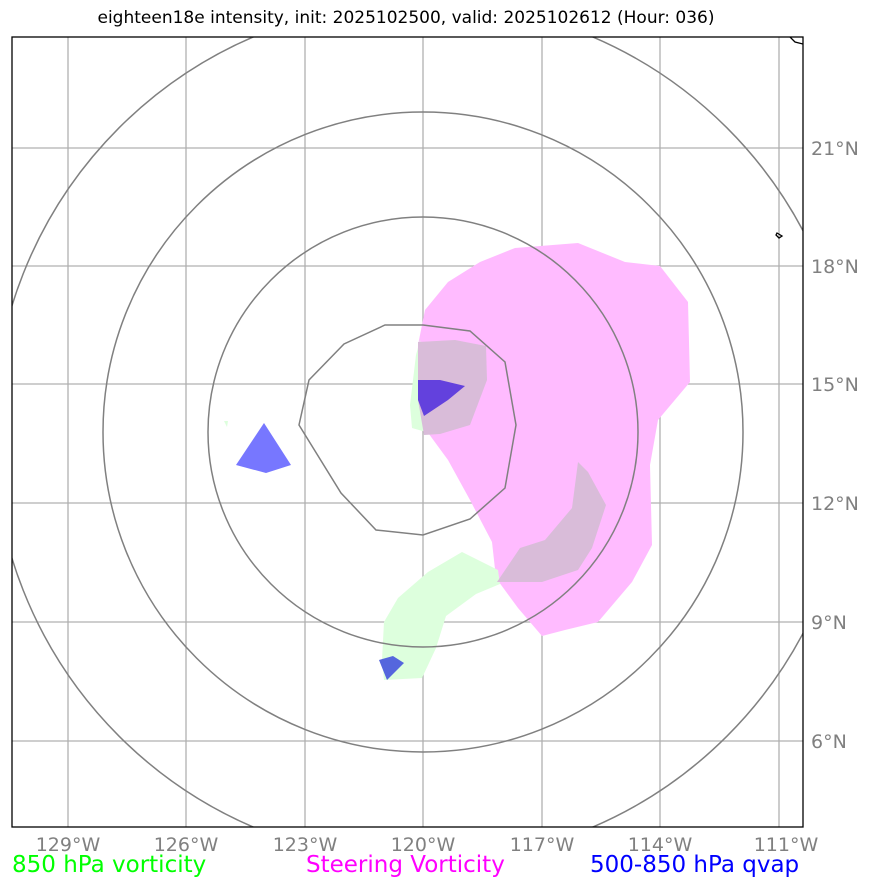 The height and width of the screenshot is (891, 873). What do you see at coordinates (835, 504) in the screenshot?
I see `lat-tick-label: 12°N` at bounding box center [835, 504].